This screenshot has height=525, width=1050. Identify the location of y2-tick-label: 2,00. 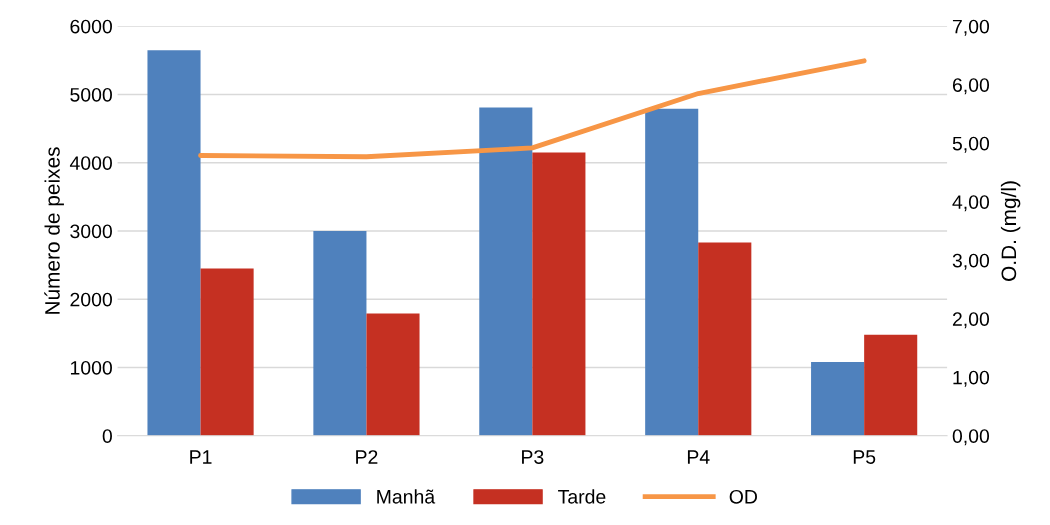
(971, 320).